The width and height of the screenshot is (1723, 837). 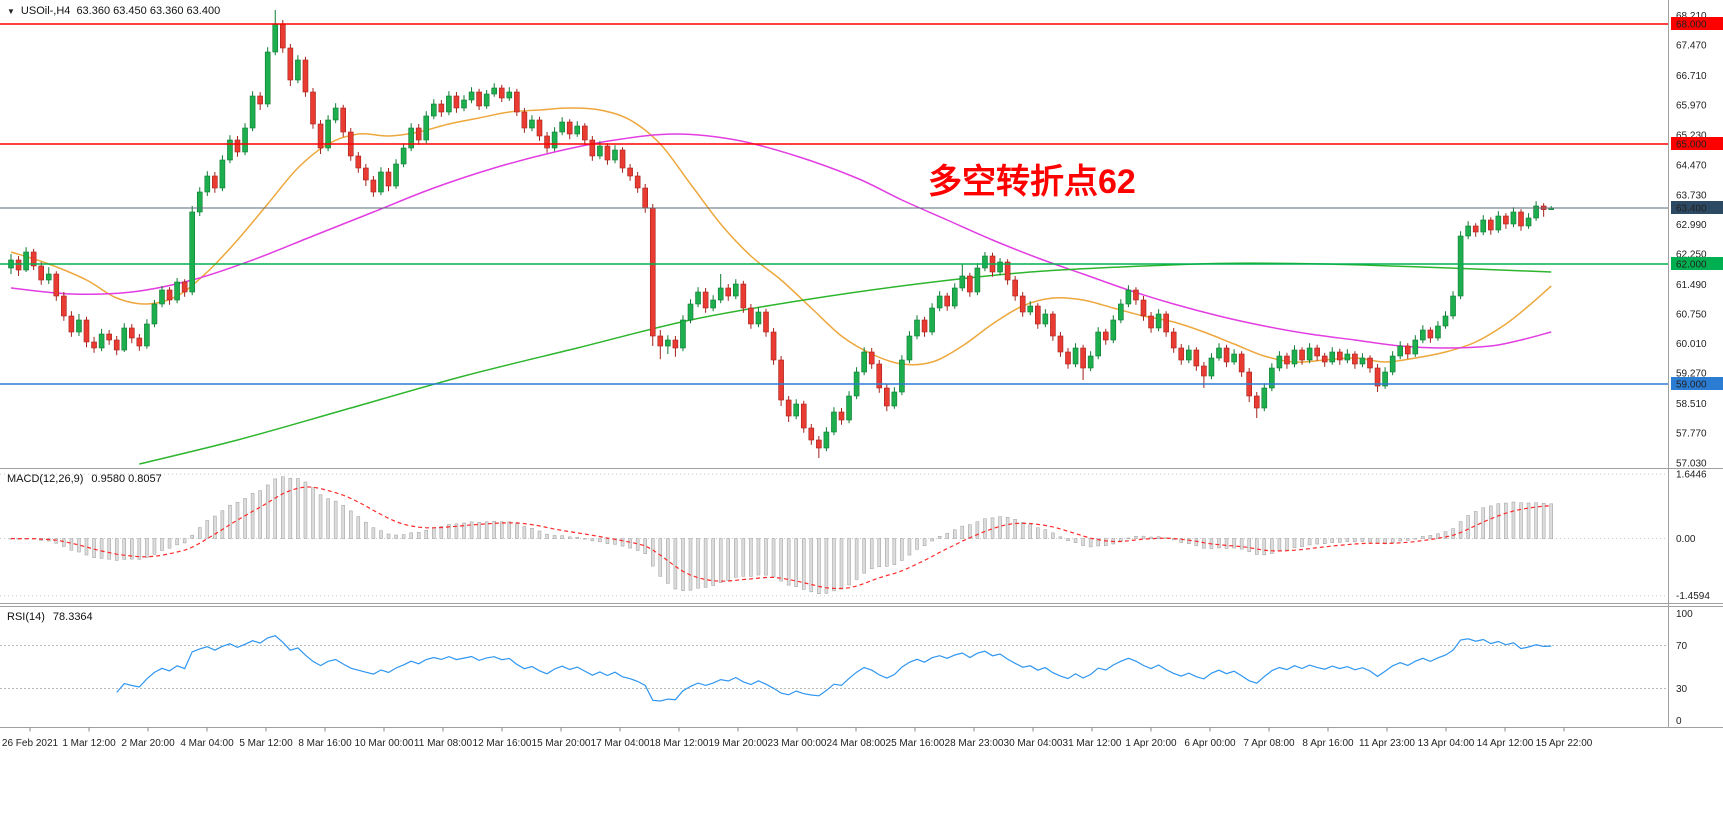 What do you see at coordinates (1505, 743) in the screenshot?
I see `svg-text: 14 Apr 12:00` at bounding box center [1505, 743].